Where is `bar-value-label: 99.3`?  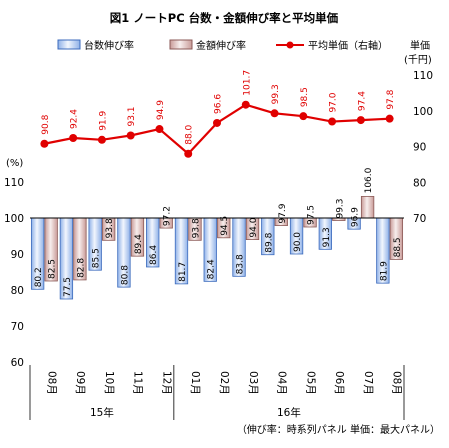
bar-value-label: 99.3 is located at coordinates (340, 208).